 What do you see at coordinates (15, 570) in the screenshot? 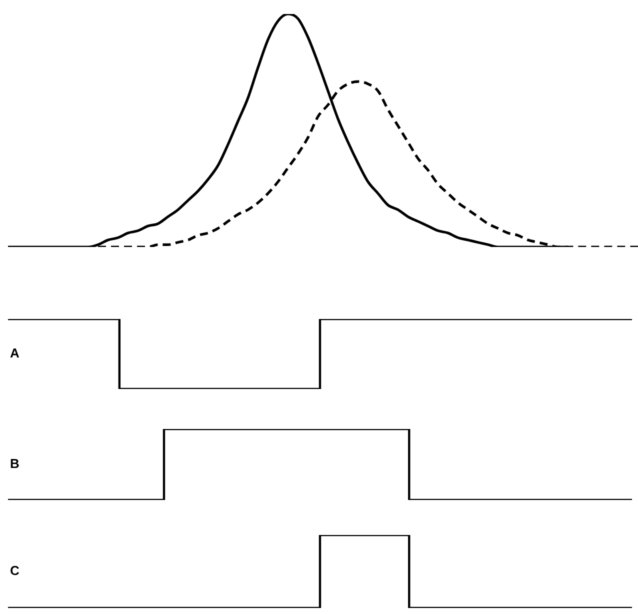
I see `text: C` at bounding box center [15, 570].